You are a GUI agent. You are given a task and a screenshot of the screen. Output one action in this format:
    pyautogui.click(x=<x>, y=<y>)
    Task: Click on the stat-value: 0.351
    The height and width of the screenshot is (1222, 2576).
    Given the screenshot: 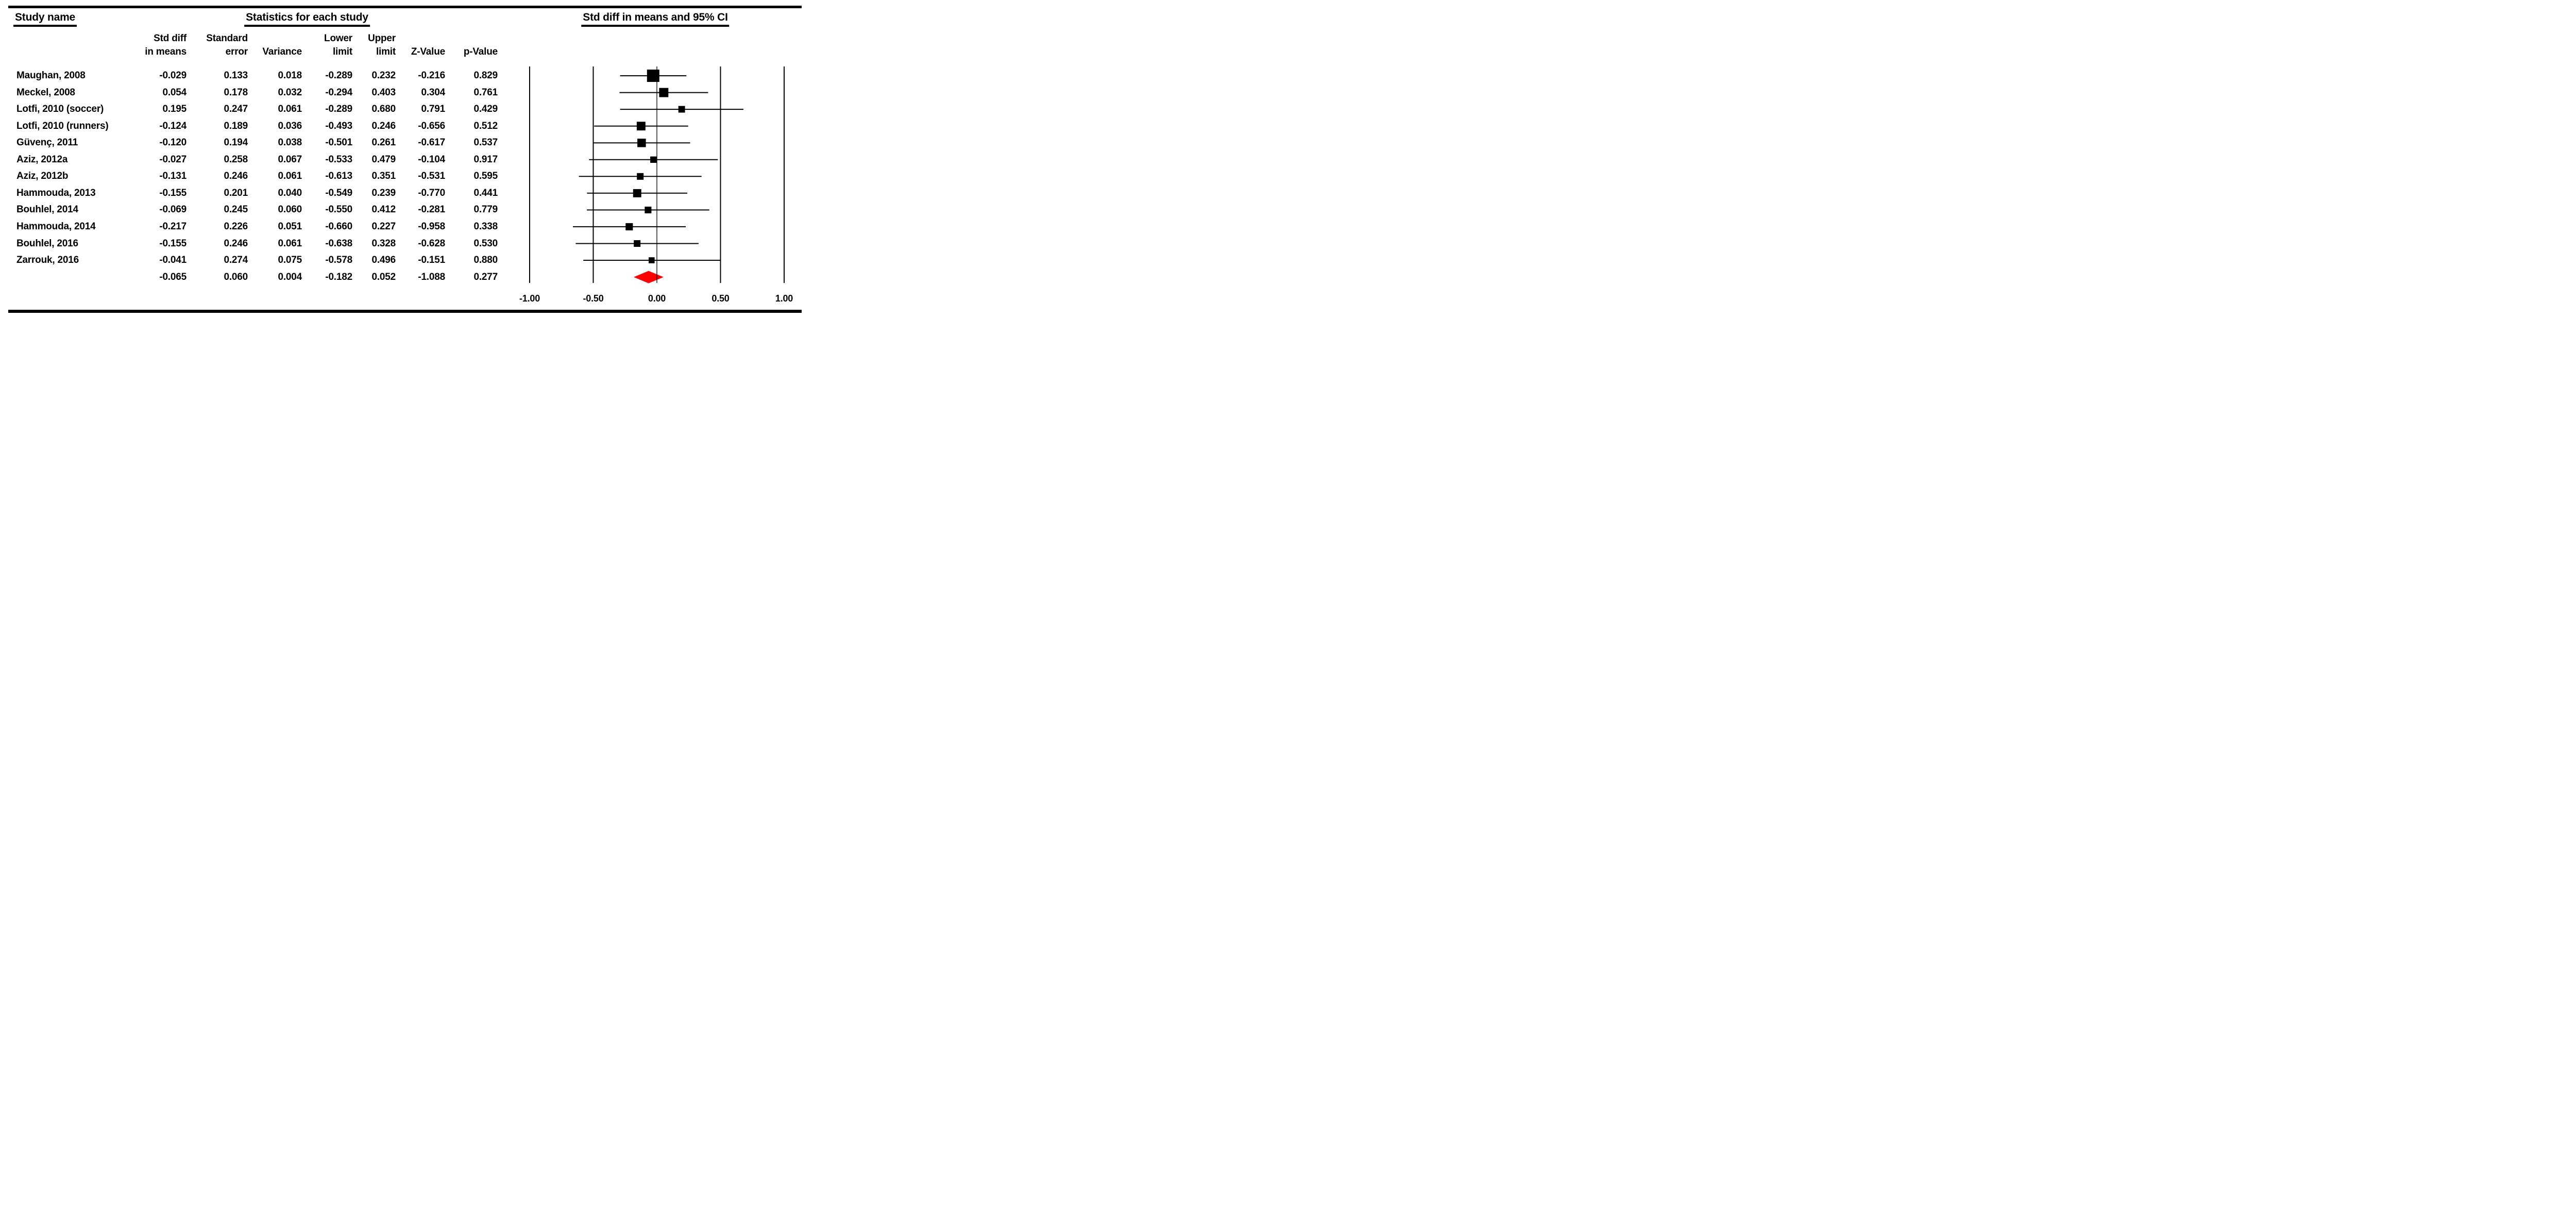 What is the action you would take?
    pyautogui.click(x=383, y=176)
    